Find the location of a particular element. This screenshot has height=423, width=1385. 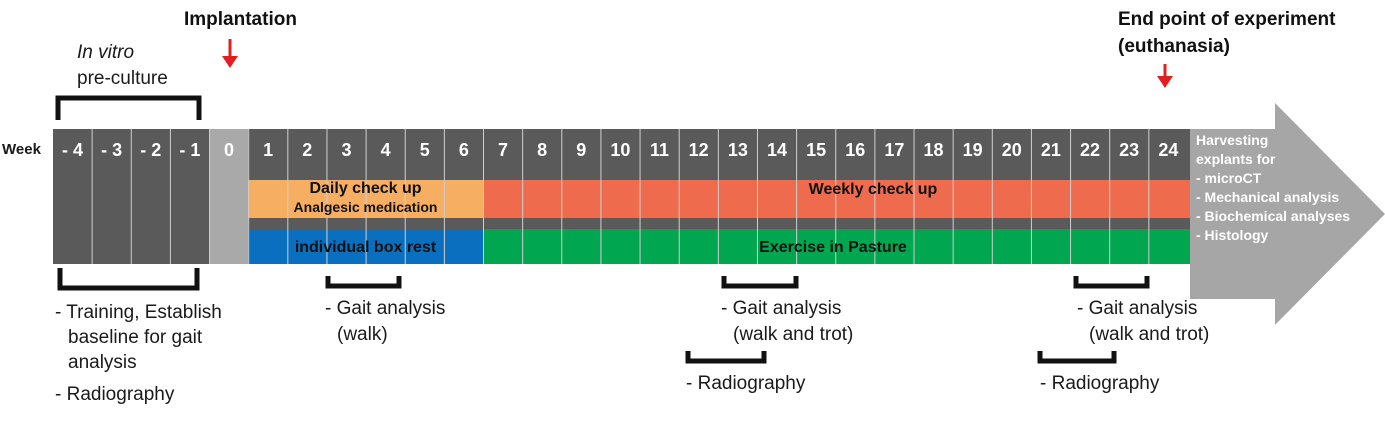

radio2-note: - Radiography is located at coordinates (746, 383).